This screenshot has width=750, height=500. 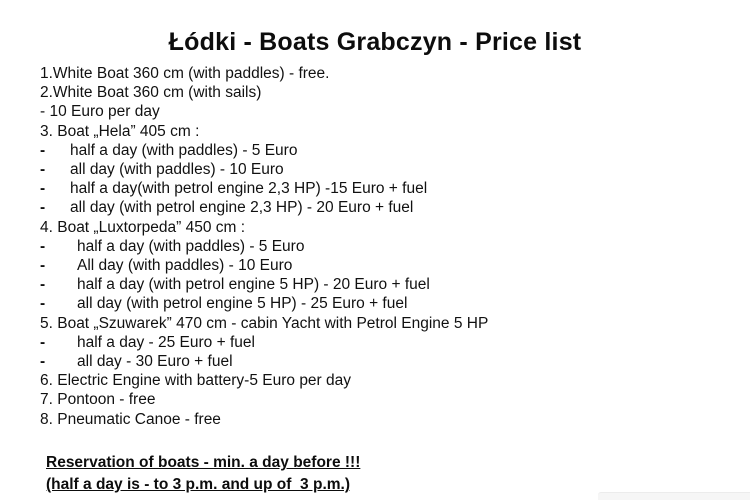 What do you see at coordinates (395, 246) in the screenshot?
I see `section-4-item: - half a day (with paddles) - 5 Euro` at bounding box center [395, 246].